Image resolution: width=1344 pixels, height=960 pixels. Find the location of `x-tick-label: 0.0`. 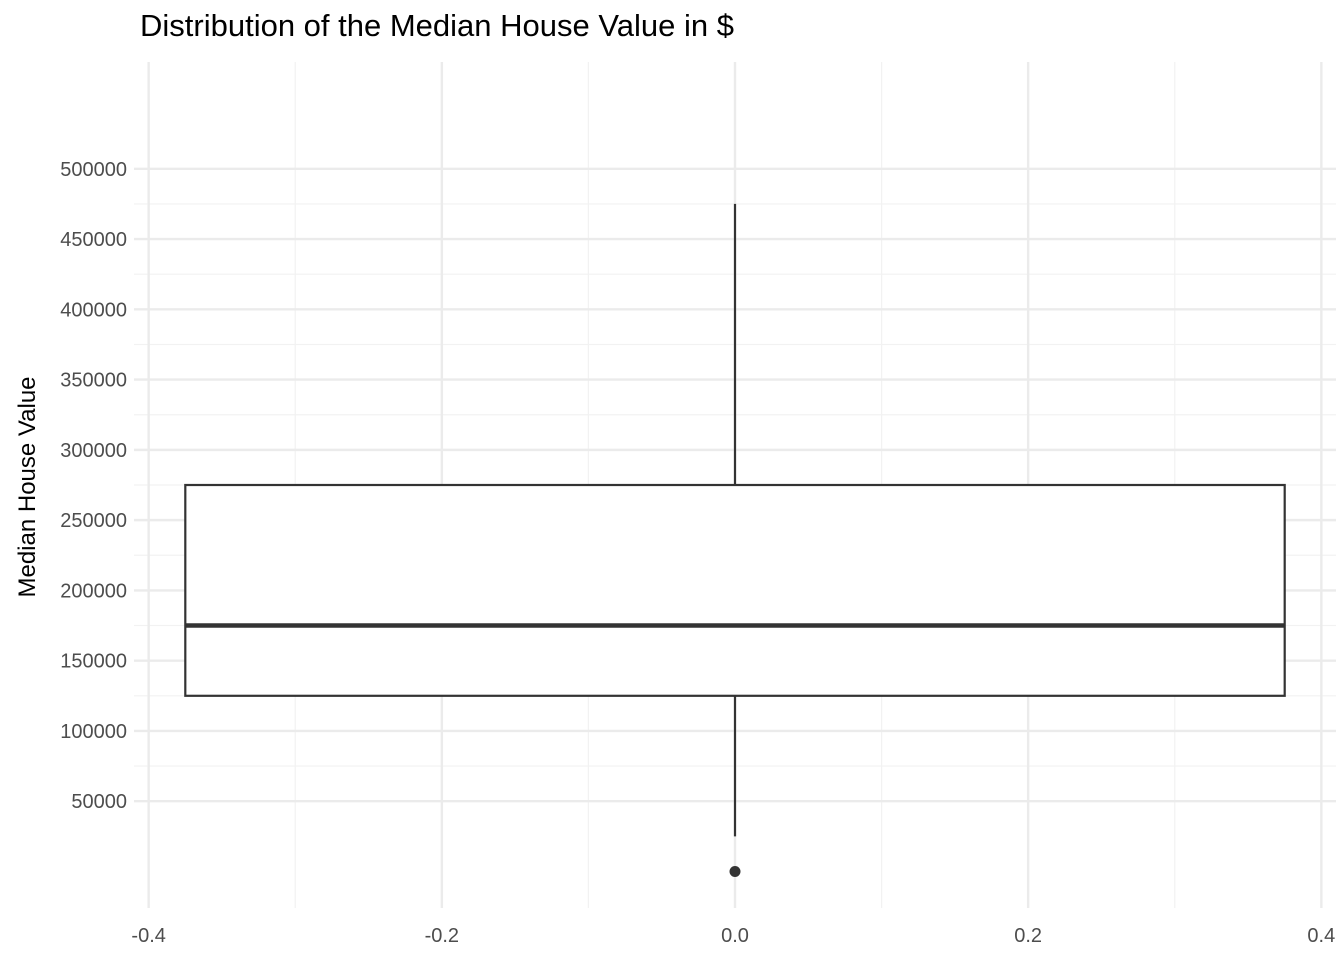

x-tick-label: 0.0 is located at coordinates (735, 936).